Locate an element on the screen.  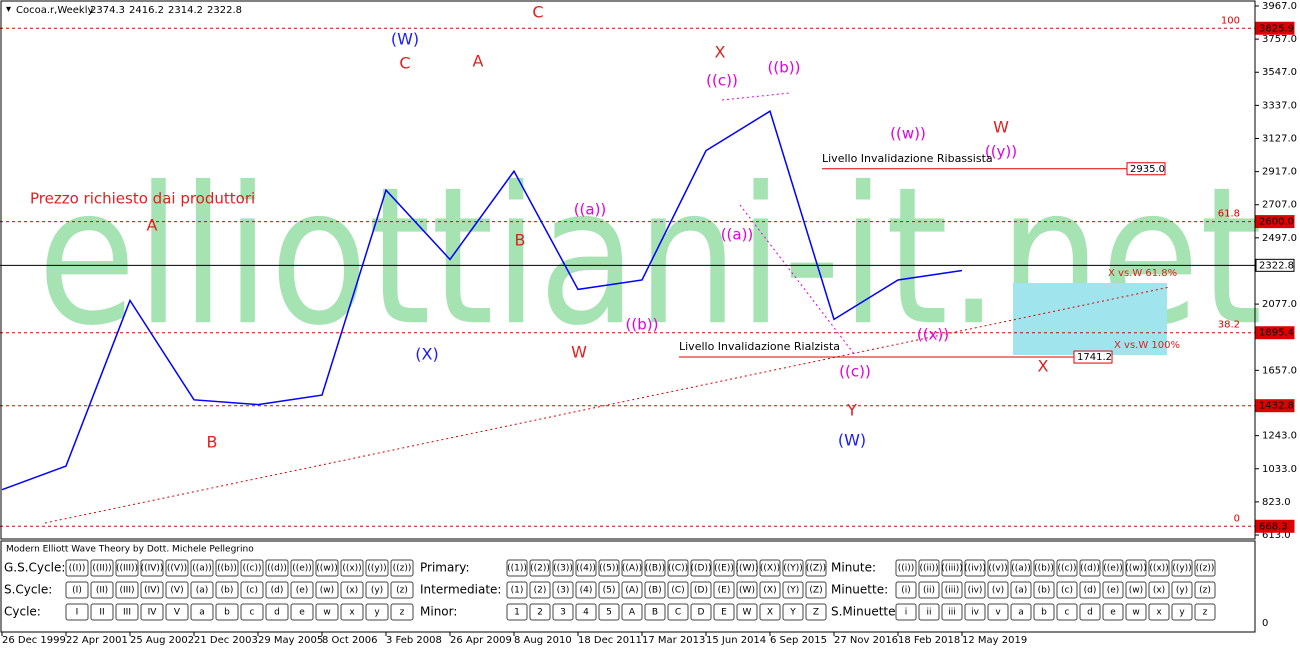
wave-button-label: (v) is located at coordinates (998, 591).